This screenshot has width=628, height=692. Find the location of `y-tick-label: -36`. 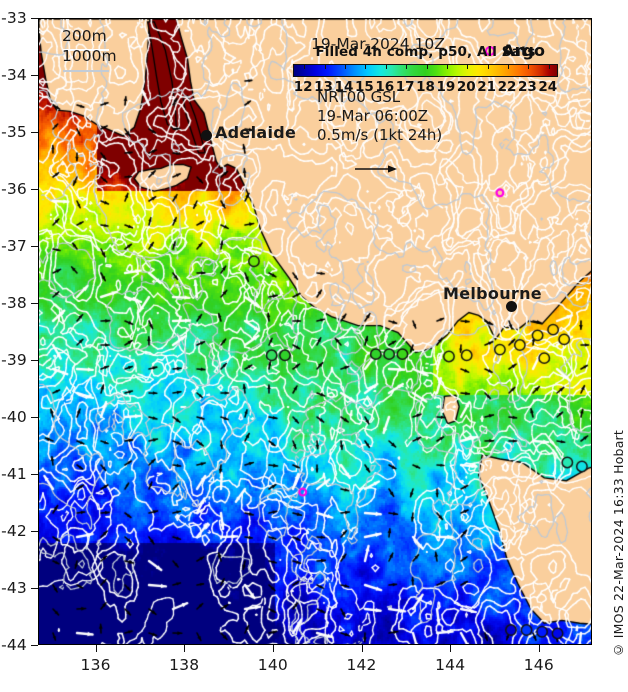

y-tick-label: -36 is located at coordinates (14, 189).